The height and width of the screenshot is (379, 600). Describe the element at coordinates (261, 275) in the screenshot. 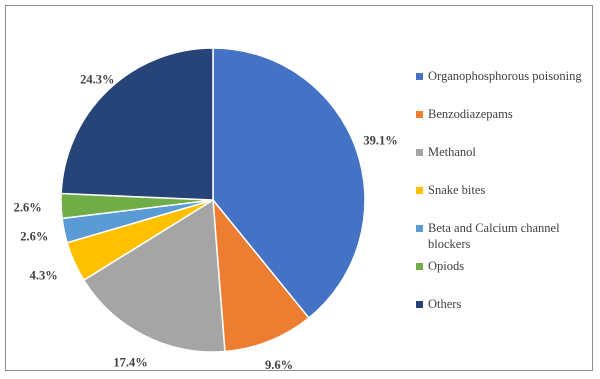

I see `pie-slice-benzodiazepams` at that location.